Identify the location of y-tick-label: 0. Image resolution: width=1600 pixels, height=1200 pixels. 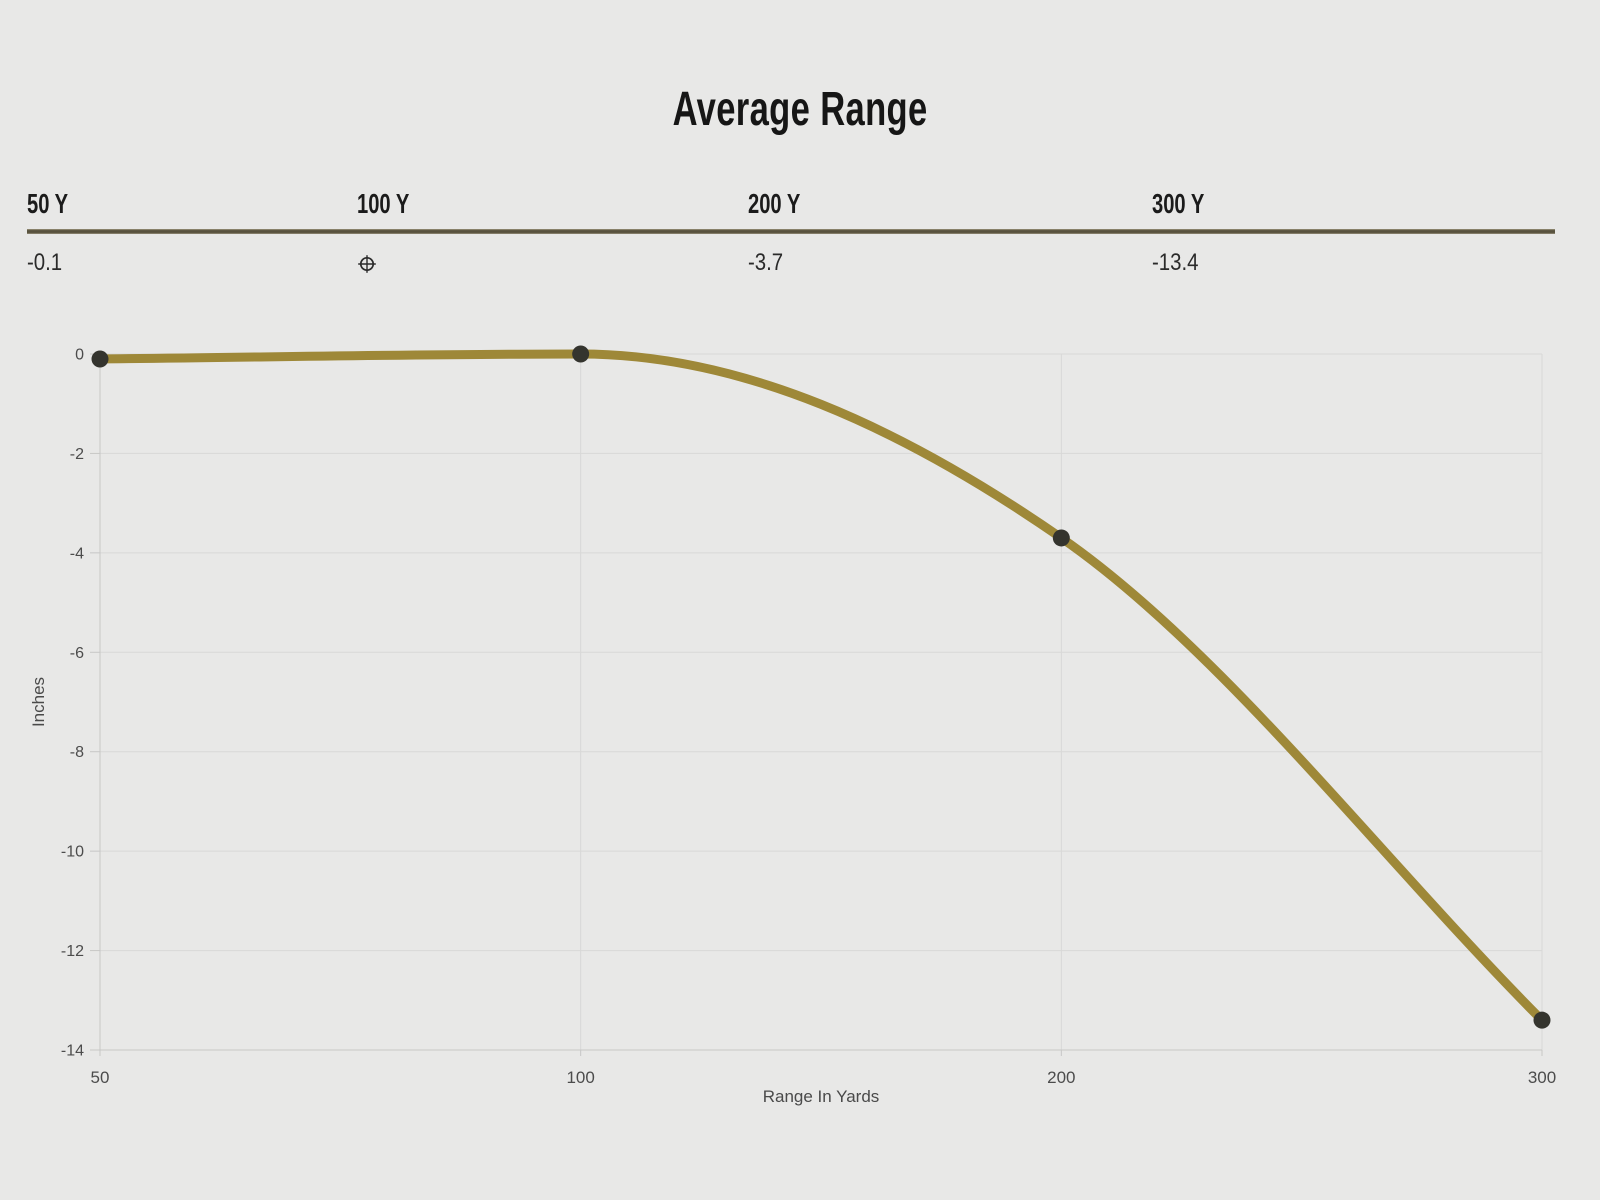
(79, 355).